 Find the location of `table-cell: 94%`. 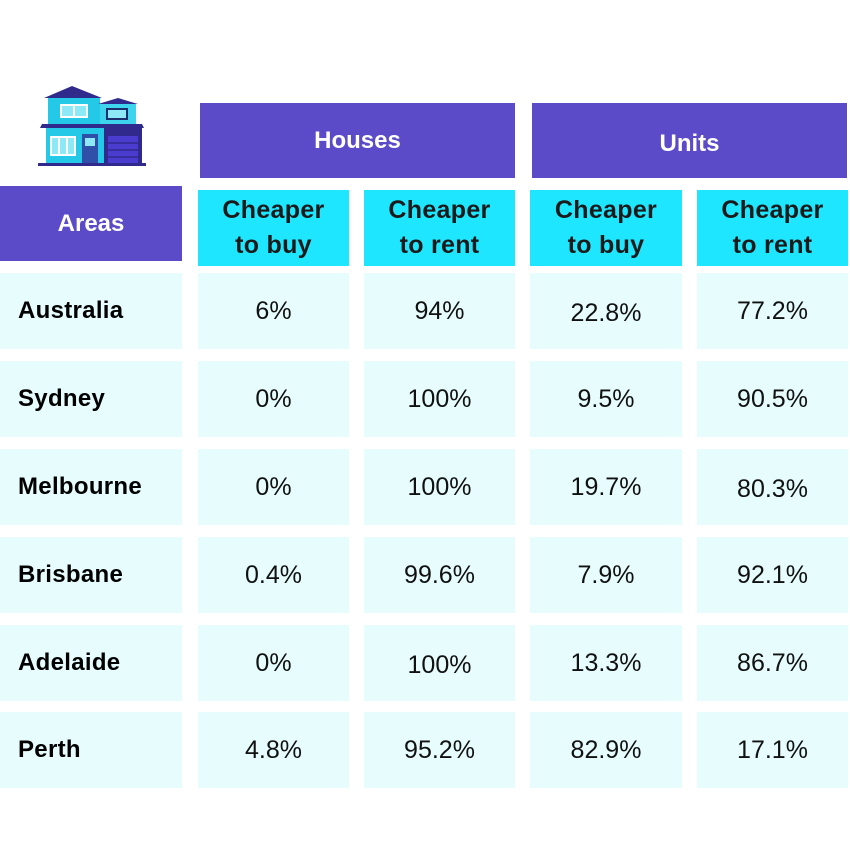

table-cell: 94% is located at coordinates (439, 311).